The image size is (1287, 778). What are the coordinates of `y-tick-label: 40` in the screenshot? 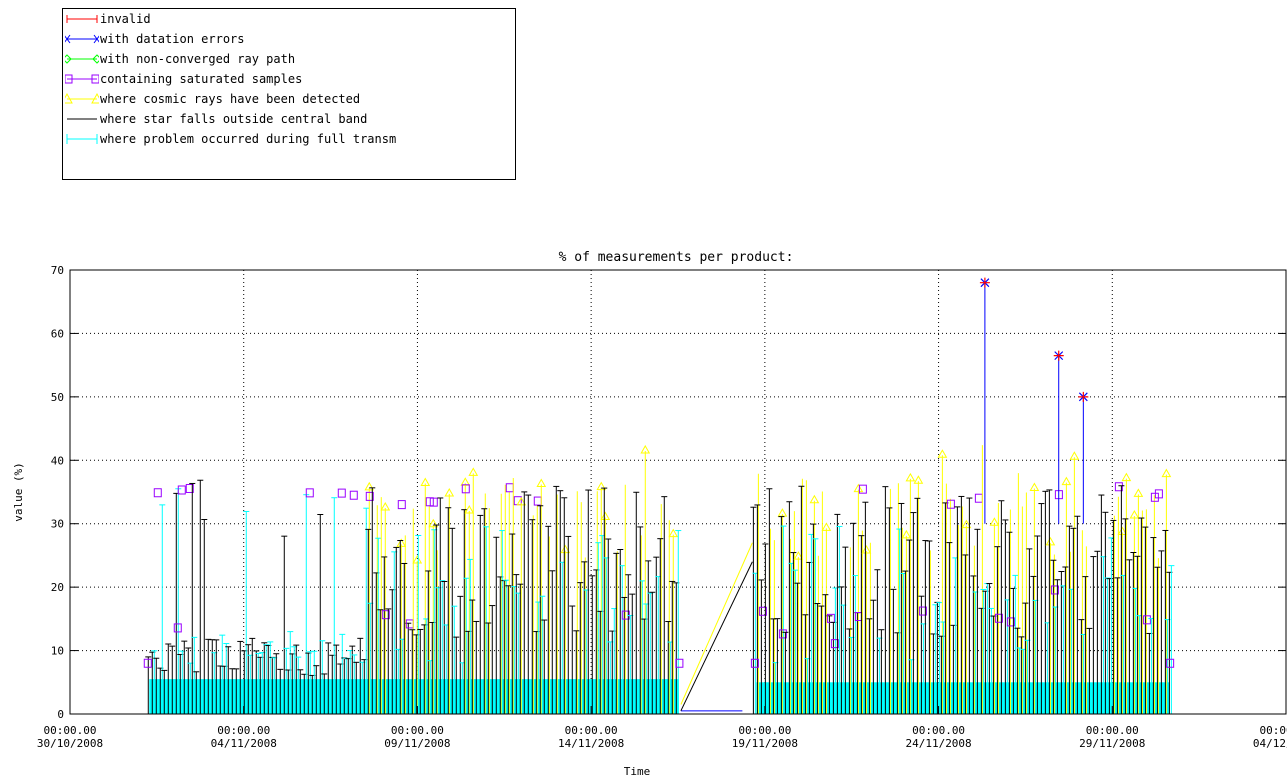 It's located at (57, 460).